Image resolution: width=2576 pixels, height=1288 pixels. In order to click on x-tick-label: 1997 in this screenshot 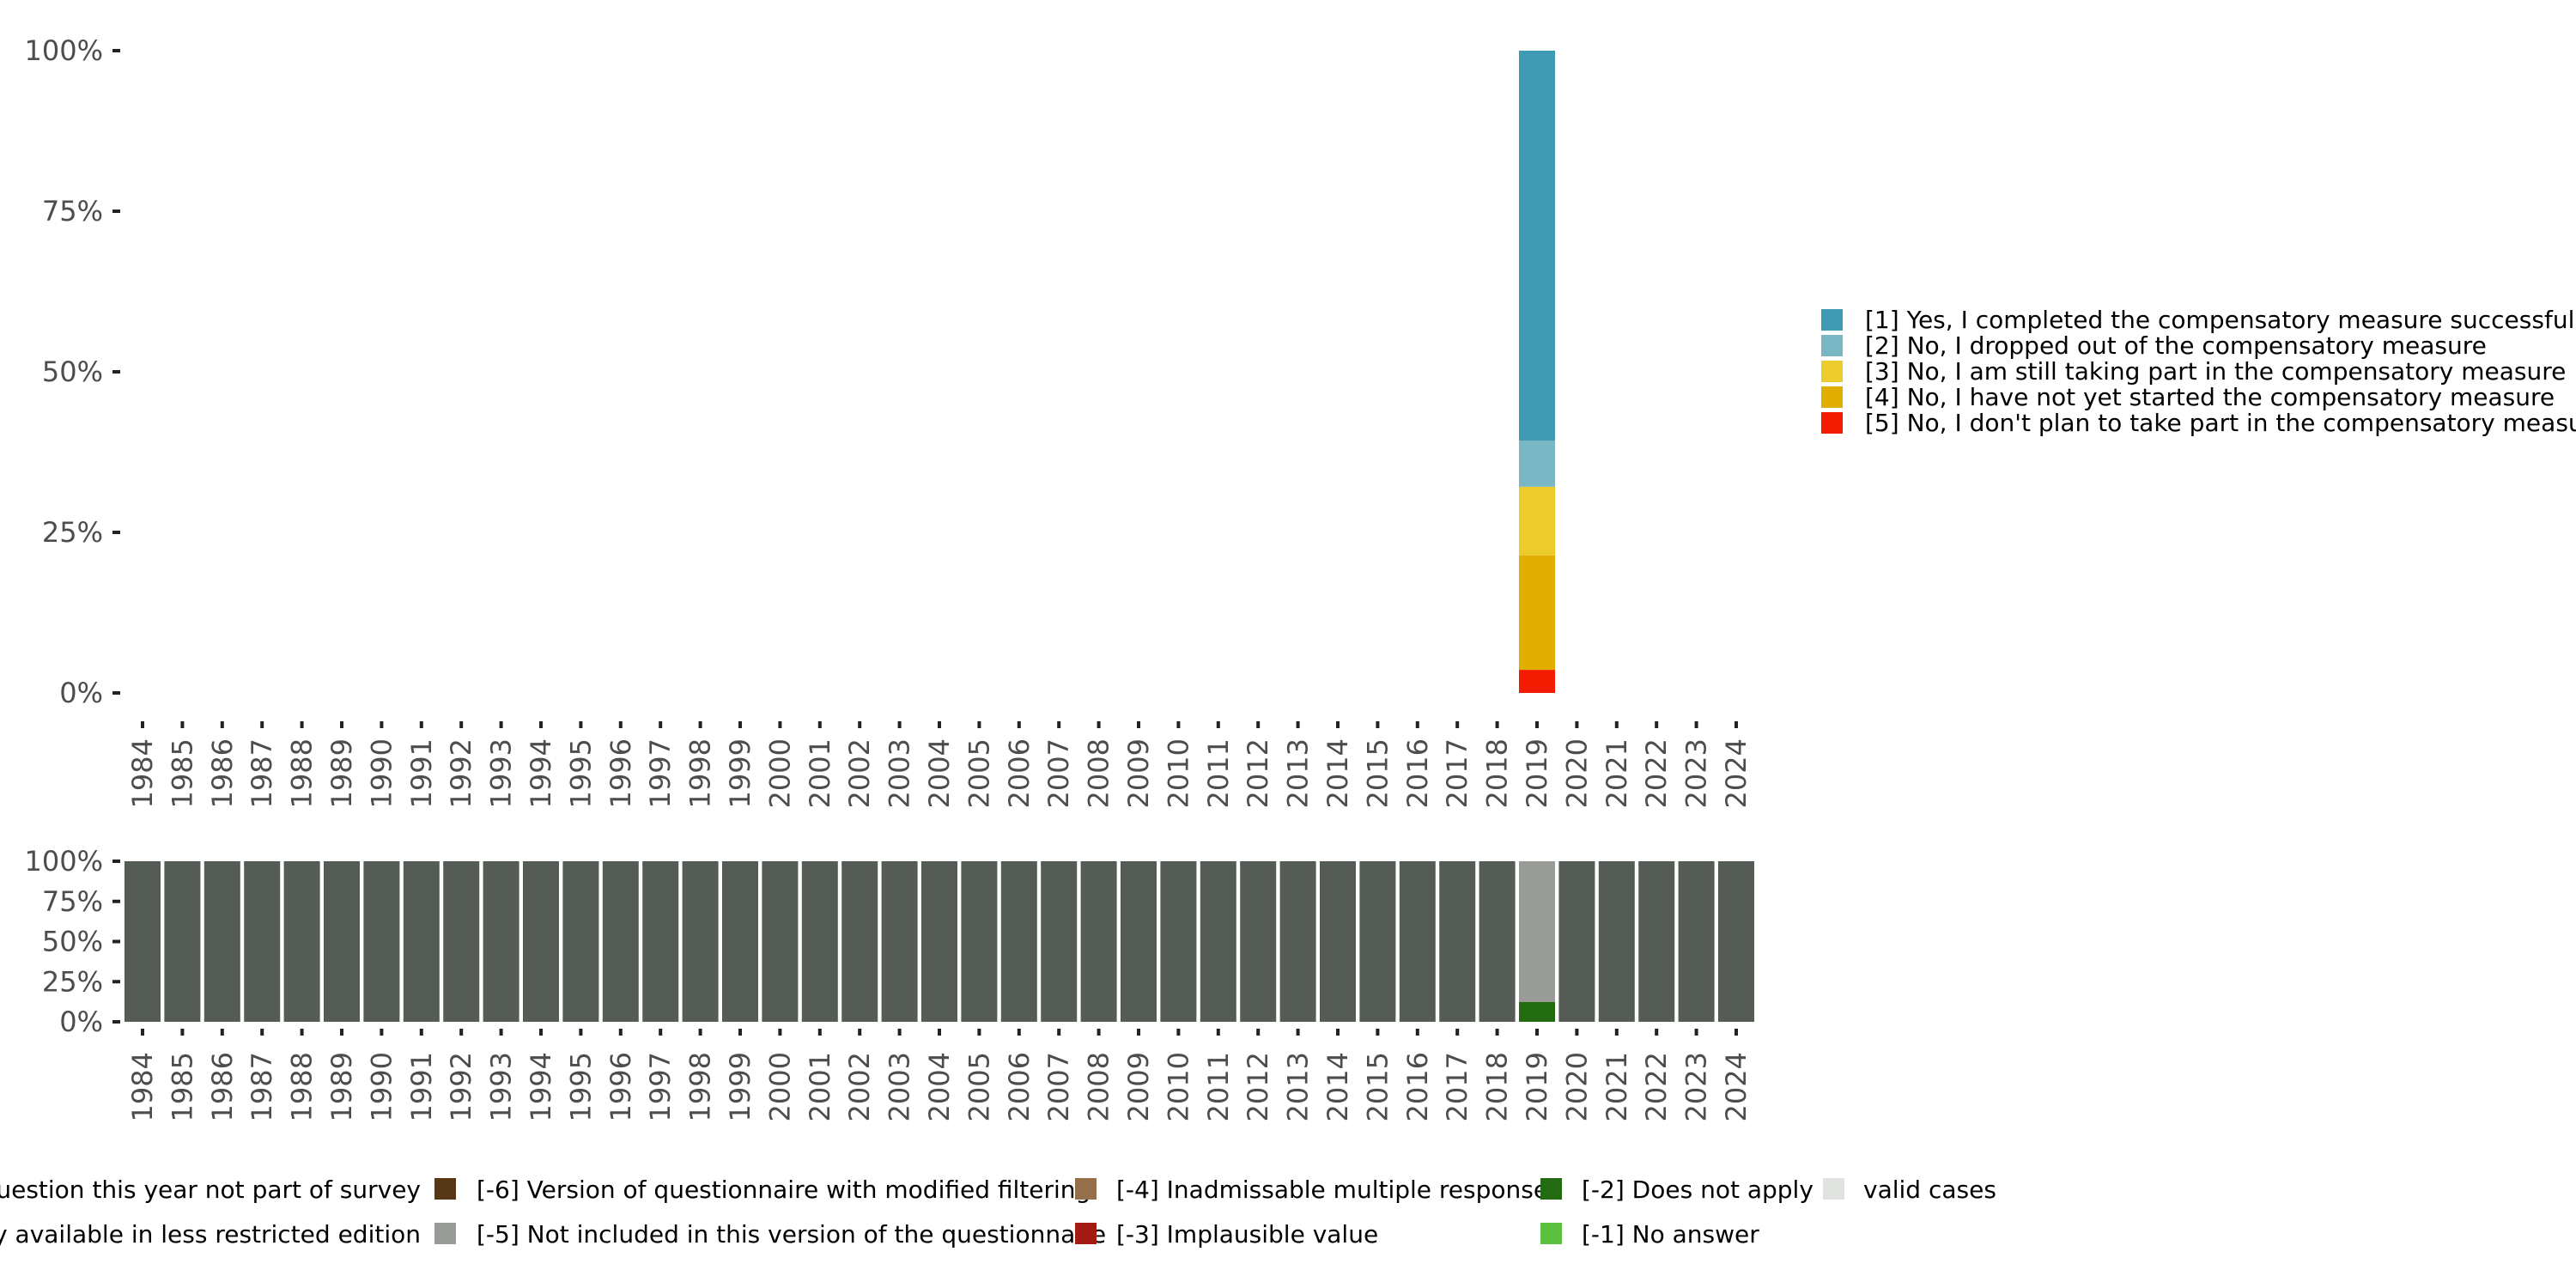, I will do `click(660, 773)`.